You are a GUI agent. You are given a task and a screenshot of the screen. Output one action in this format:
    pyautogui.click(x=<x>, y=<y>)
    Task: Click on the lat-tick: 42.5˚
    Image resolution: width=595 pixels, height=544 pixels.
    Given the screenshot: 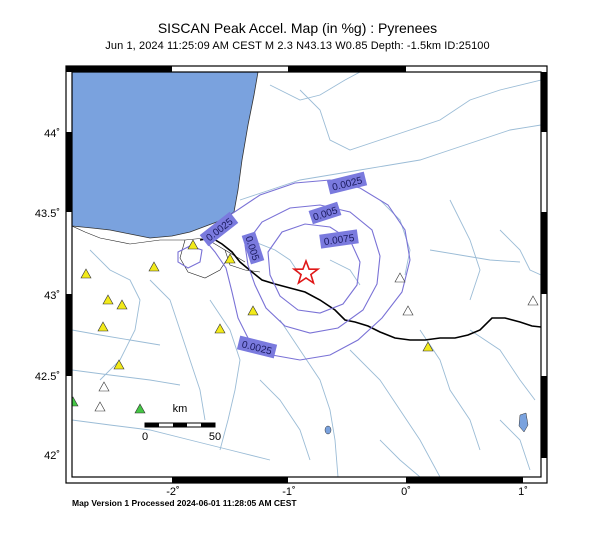 What is the action you would take?
    pyautogui.click(x=47, y=377)
    